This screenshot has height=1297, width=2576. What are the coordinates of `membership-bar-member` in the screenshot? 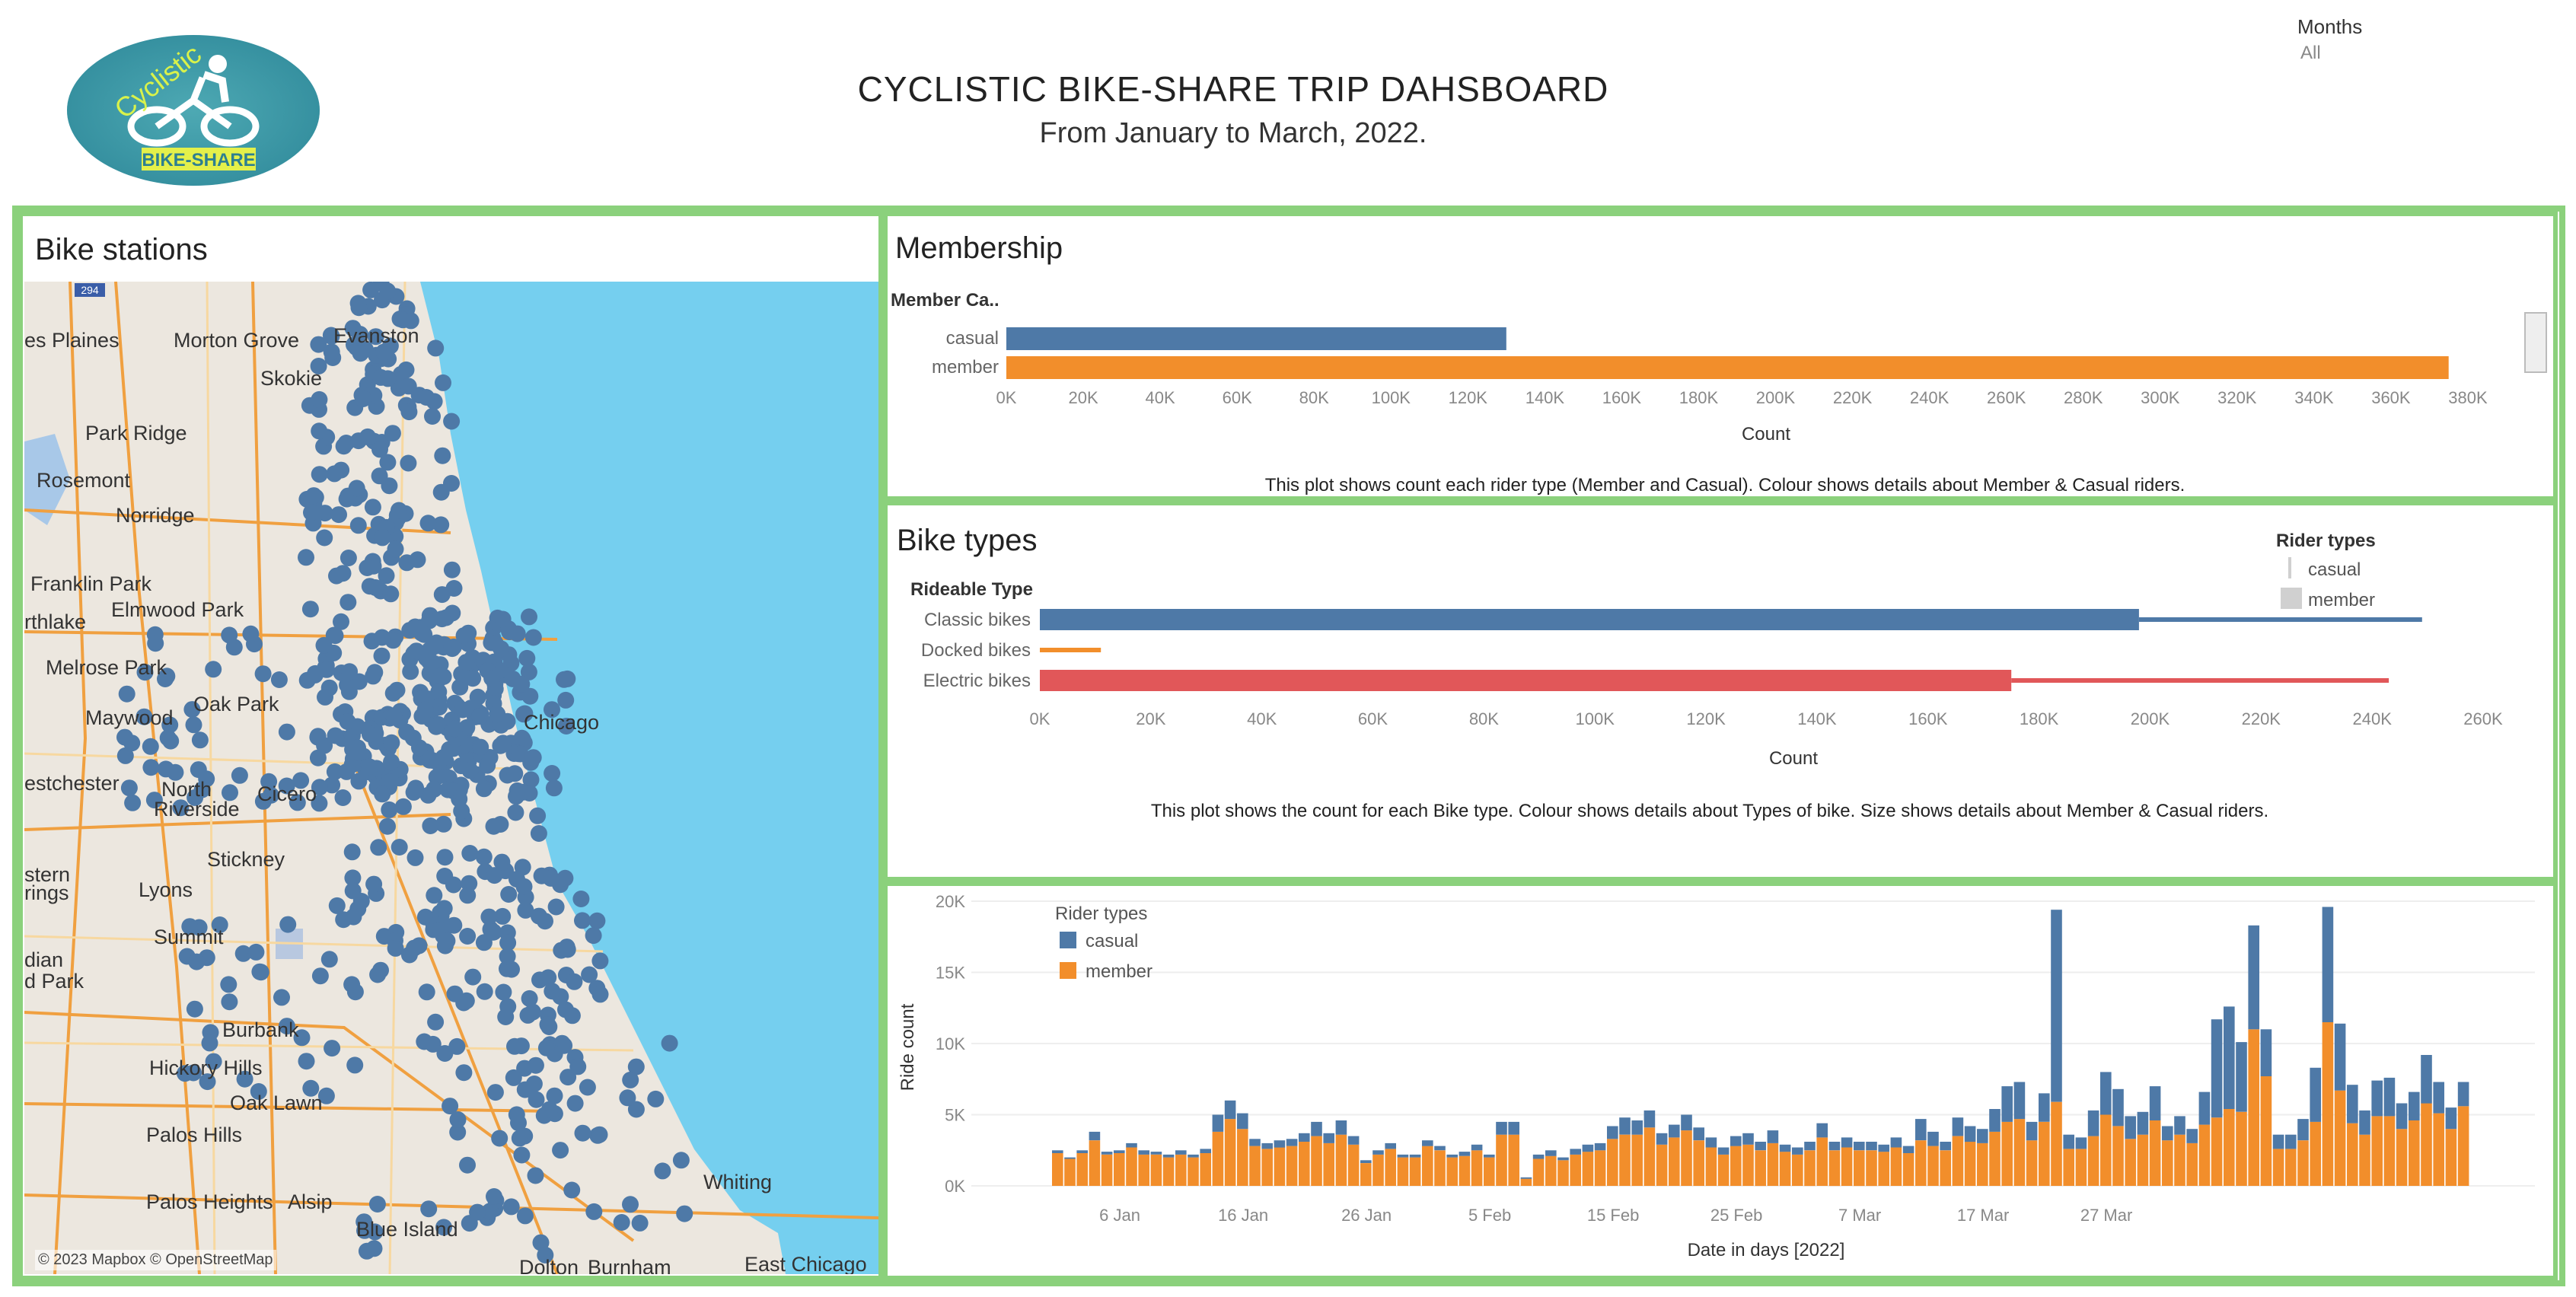 It's located at (1727, 367).